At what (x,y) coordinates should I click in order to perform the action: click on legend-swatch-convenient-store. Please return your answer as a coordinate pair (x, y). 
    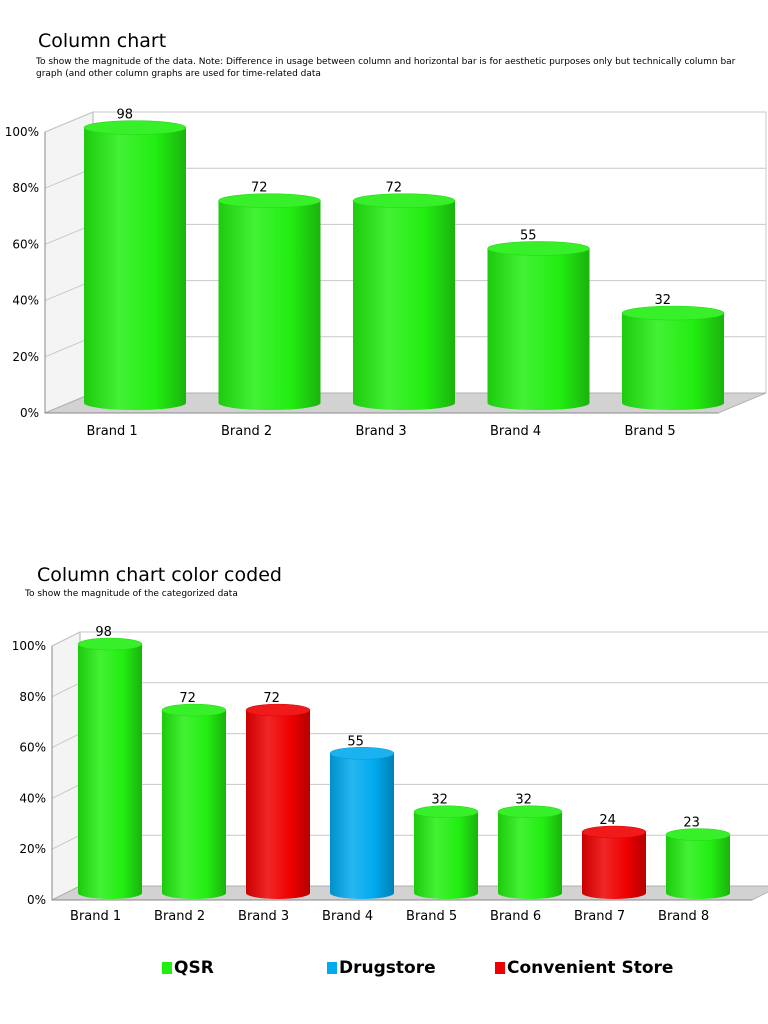
    Looking at the image, I should click on (500, 968).